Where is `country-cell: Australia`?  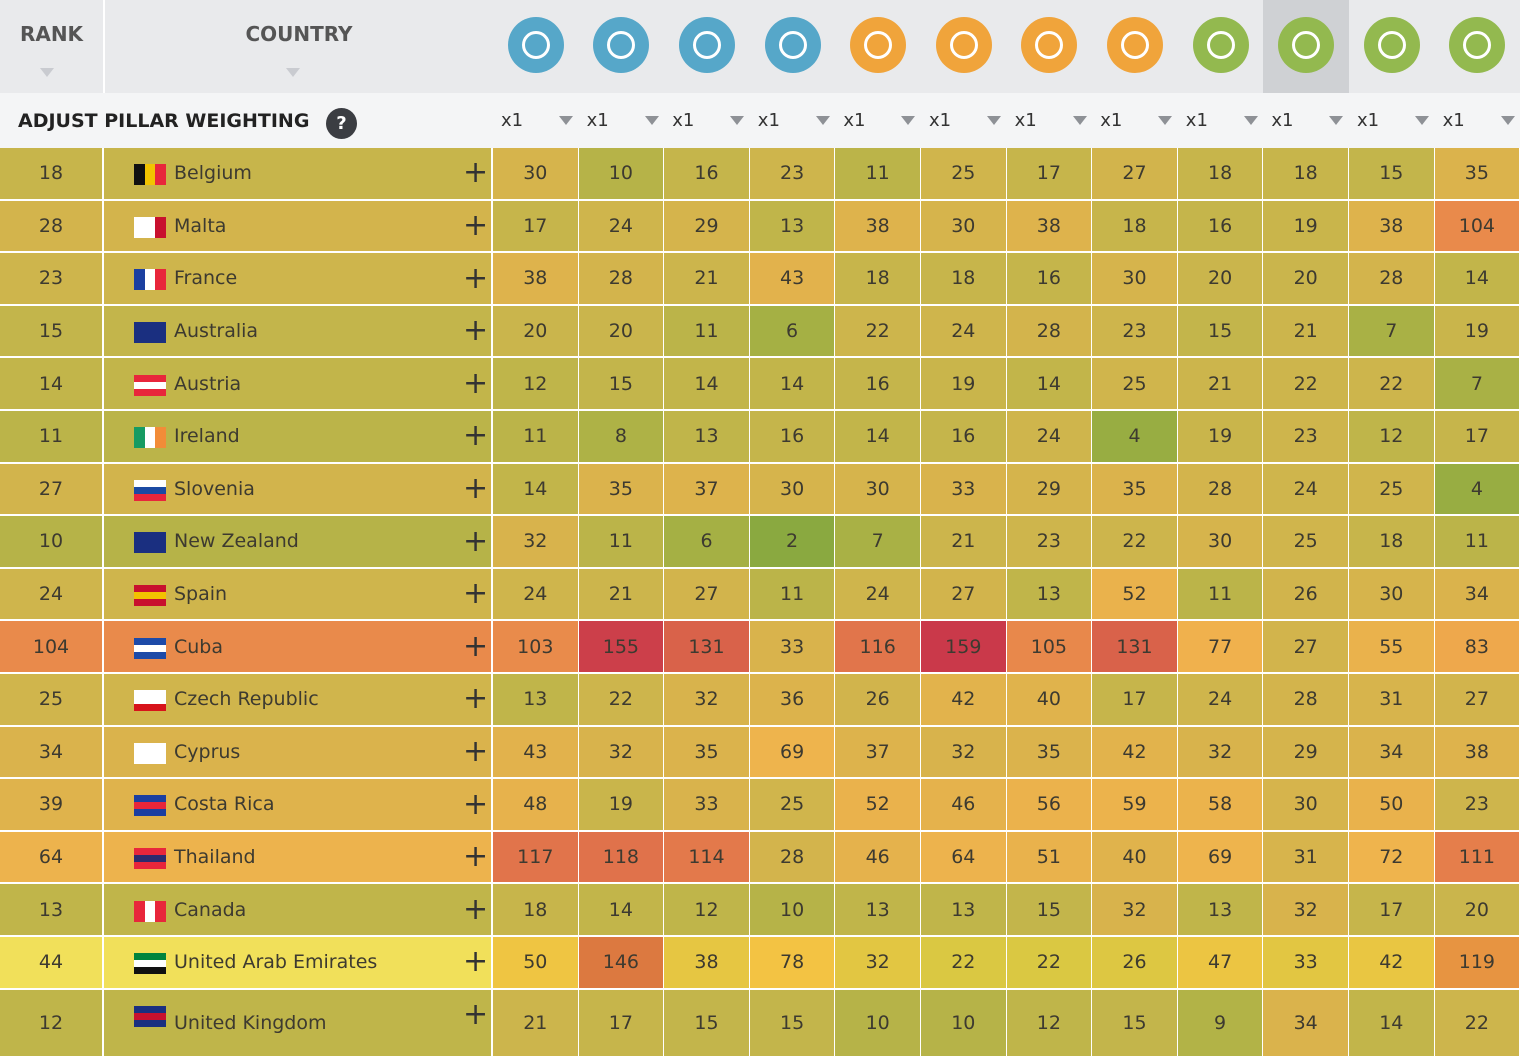 country-cell: Australia is located at coordinates (298, 332).